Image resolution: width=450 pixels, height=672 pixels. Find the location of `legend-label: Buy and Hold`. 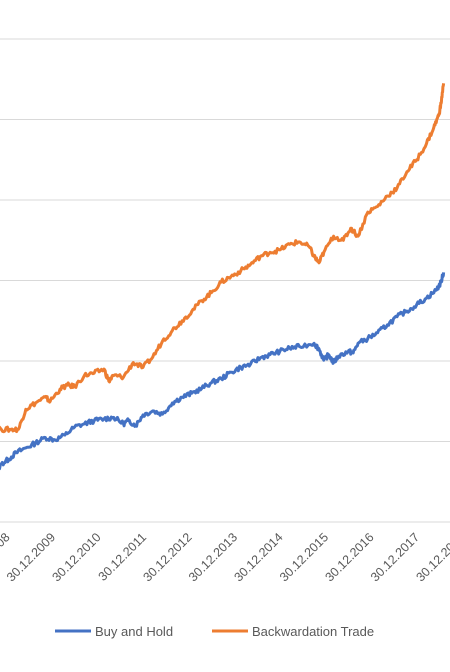

legend-label: Buy and Hold is located at coordinates (134, 631).